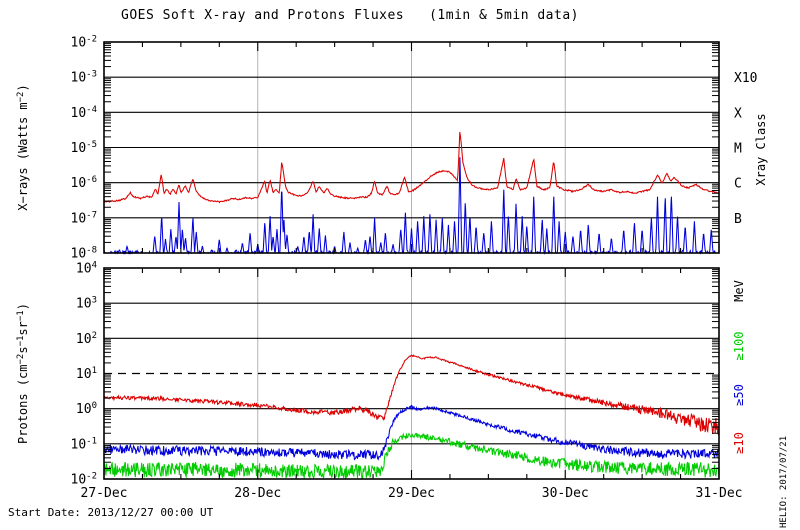 This screenshot has width=800, height=530. I want to click on y-tick-label: 10-5, so click(84, 148).